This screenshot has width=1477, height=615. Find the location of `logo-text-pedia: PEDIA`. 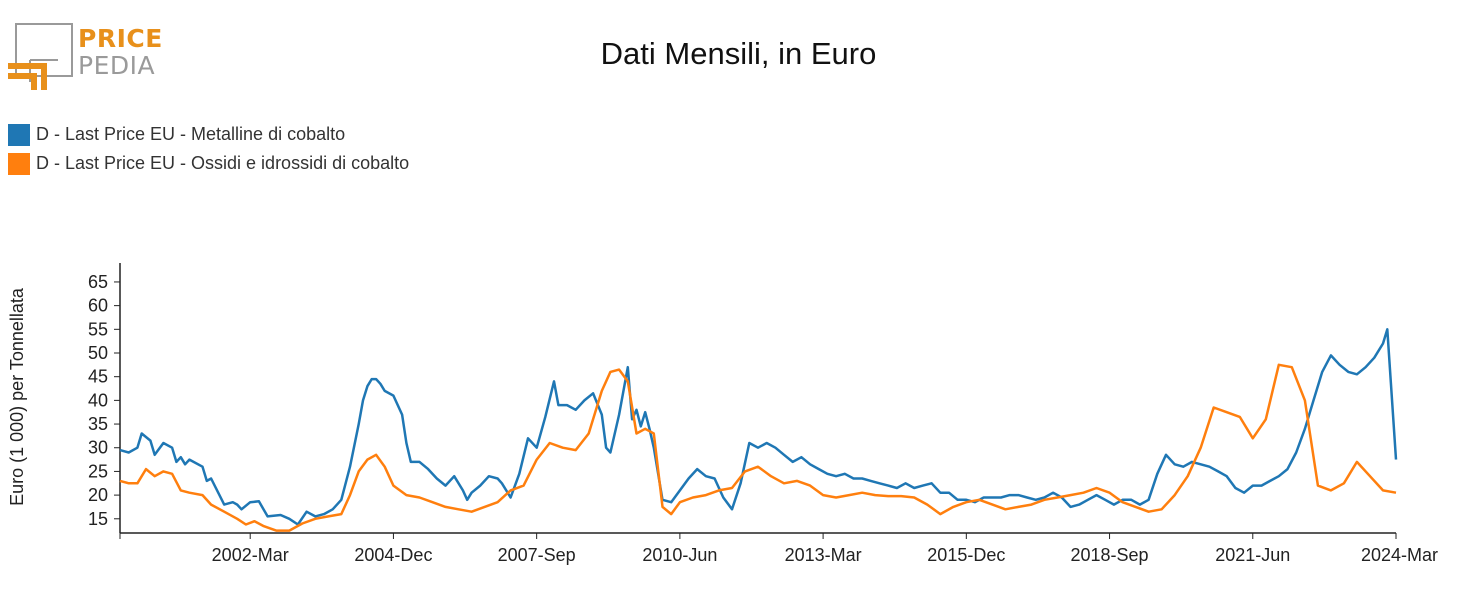

logo-text-pedia: PEDIA is located at coordinates (117, 65).